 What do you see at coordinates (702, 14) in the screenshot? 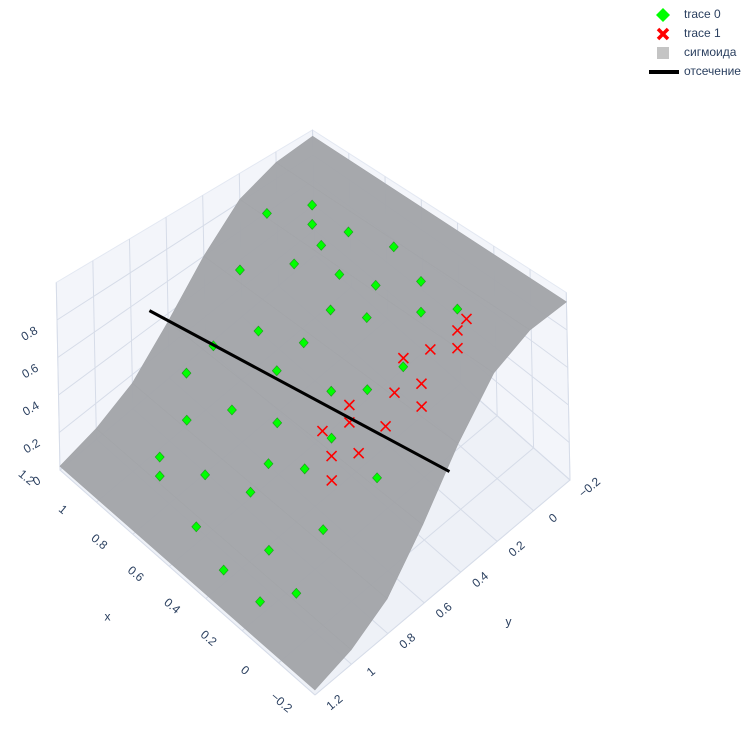
I see `legend-label: trace 0` at bounding box center [702, 14].